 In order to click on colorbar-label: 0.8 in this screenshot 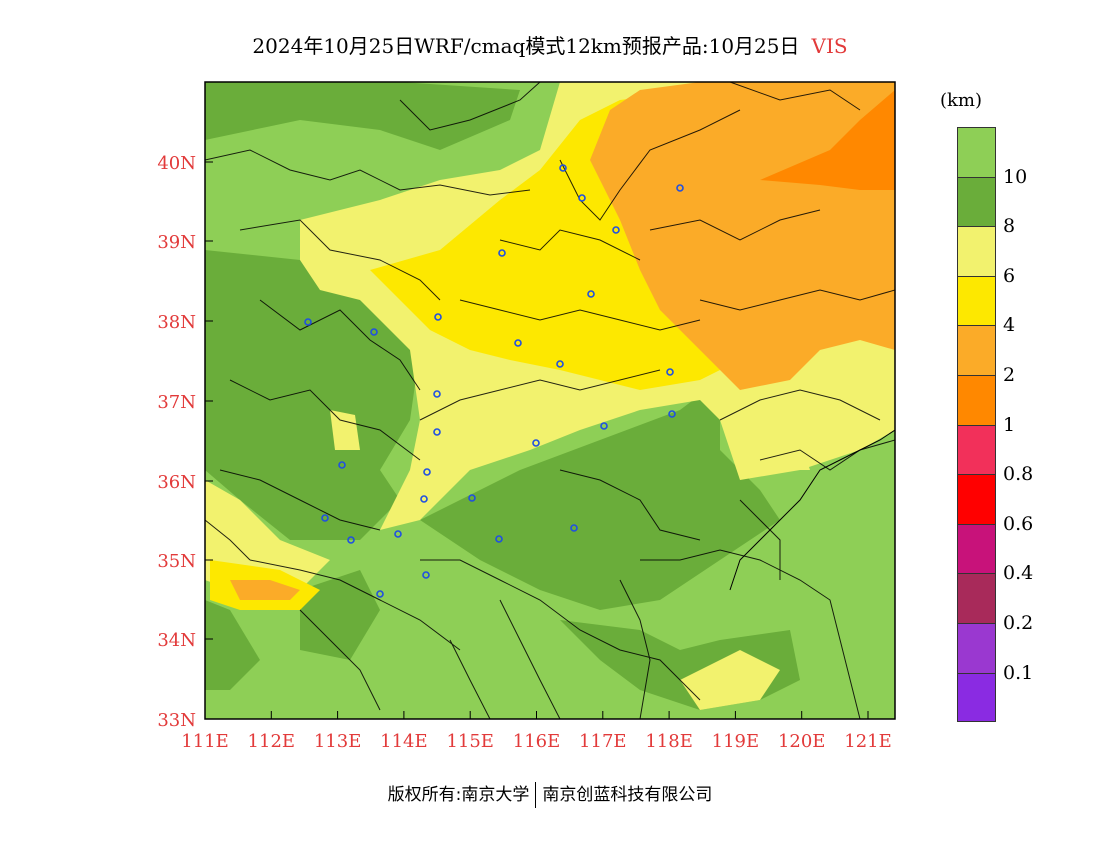, I will do `click(1018, 474)`.